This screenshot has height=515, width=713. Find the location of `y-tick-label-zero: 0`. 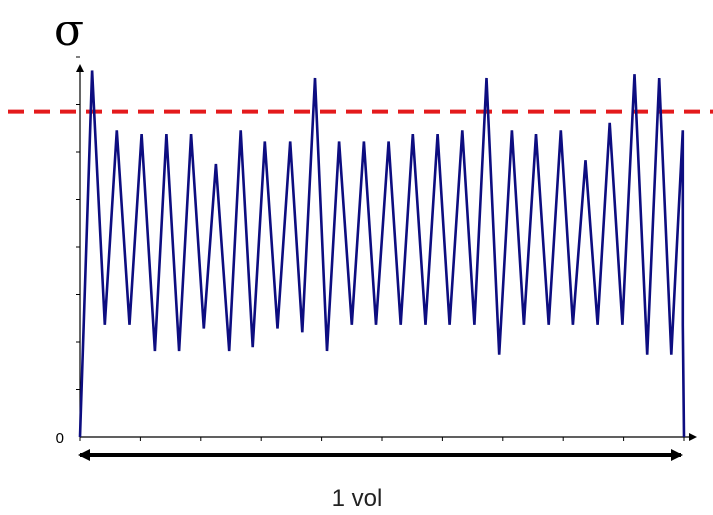

y-tick-label-zero: 0 is located at coordinates (60, 438).